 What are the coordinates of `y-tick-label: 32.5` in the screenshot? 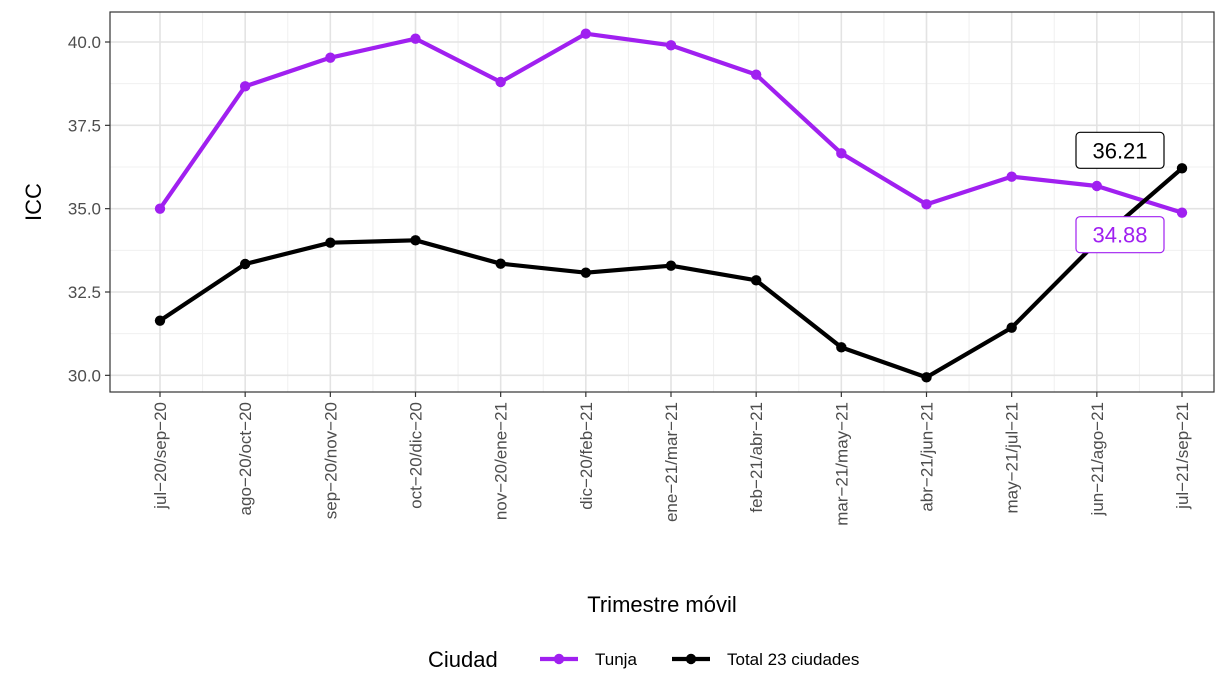 It's located at (84, 292).